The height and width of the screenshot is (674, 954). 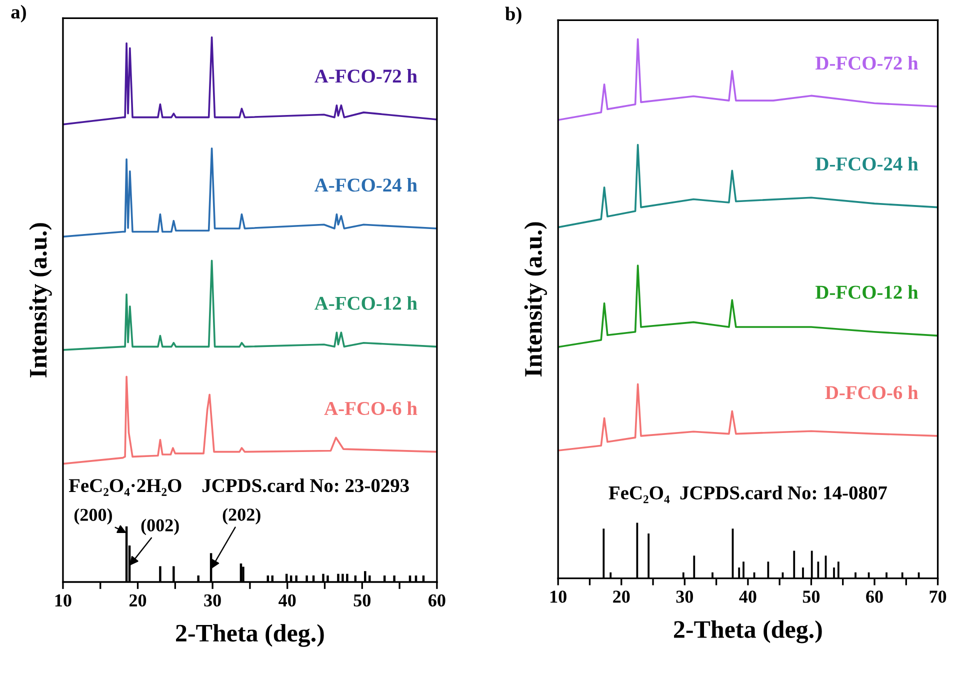 What do you see at coordinates (867, 63) in the screenshot?
I see `series-label: D-FCO-72 h` at bounding box center [867, 63].